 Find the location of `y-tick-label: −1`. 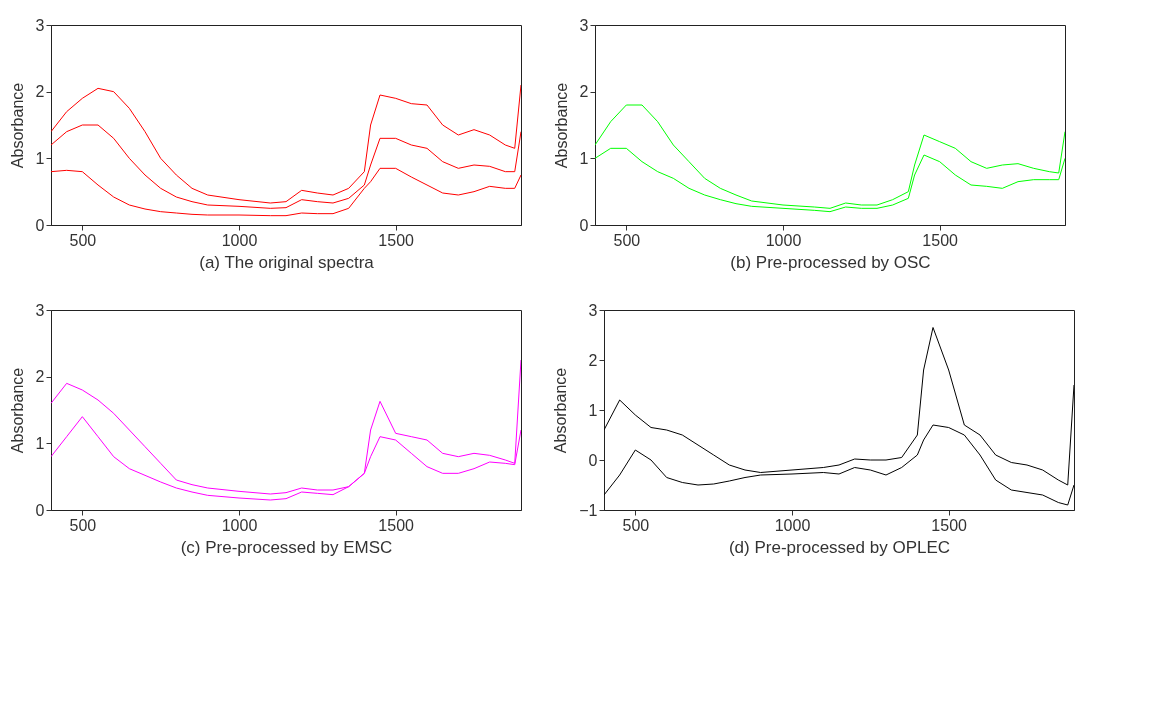

y-tick-label: −1 is located at coordinates (588, 510).